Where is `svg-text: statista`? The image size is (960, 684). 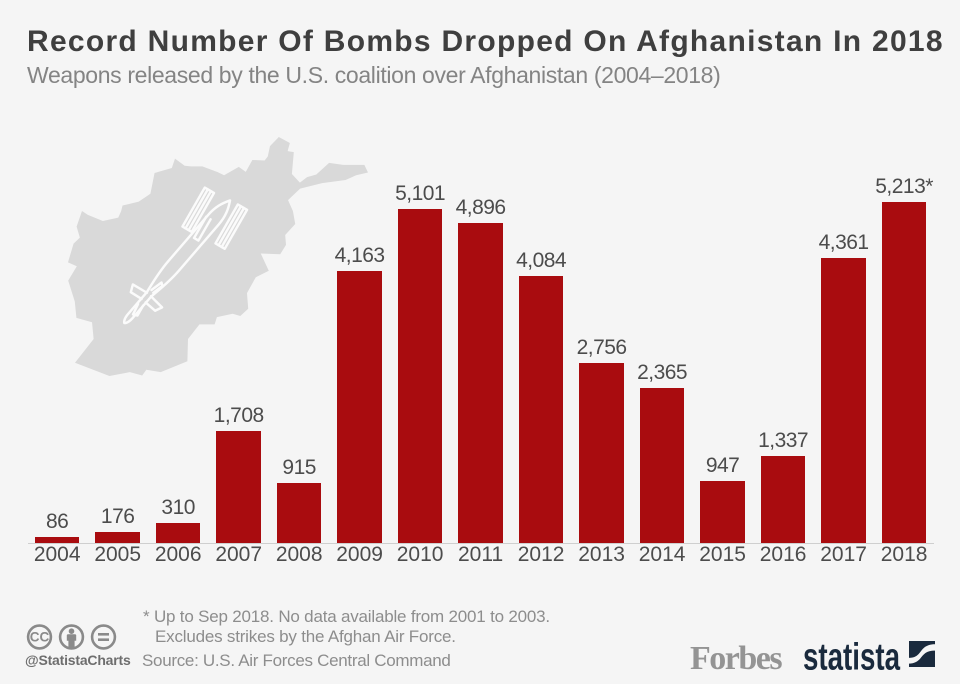
svg-text: statista is located at coordinates (852, 657).